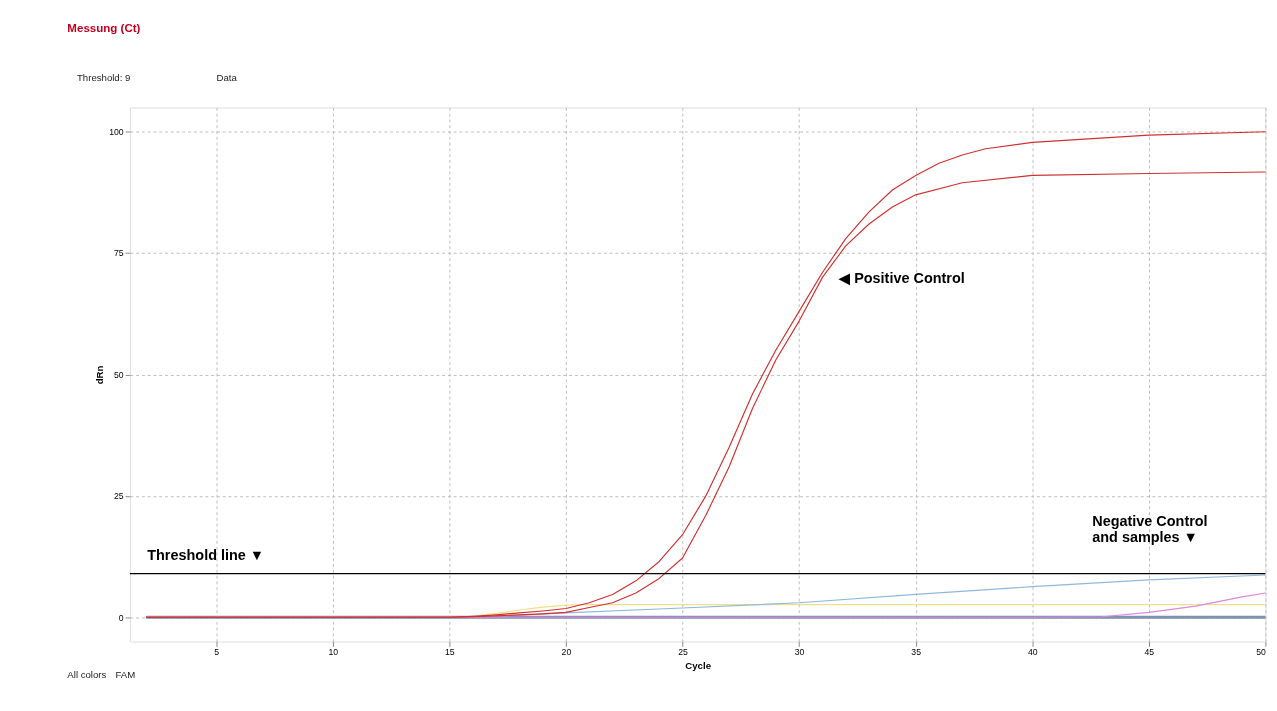 Image resolution: width=1277 pixels, height=711 pixels. What do you see at coordinates (119, 496) in the screenshot?
I see `y-tick-label: 25` at bounding box center [119, 496].